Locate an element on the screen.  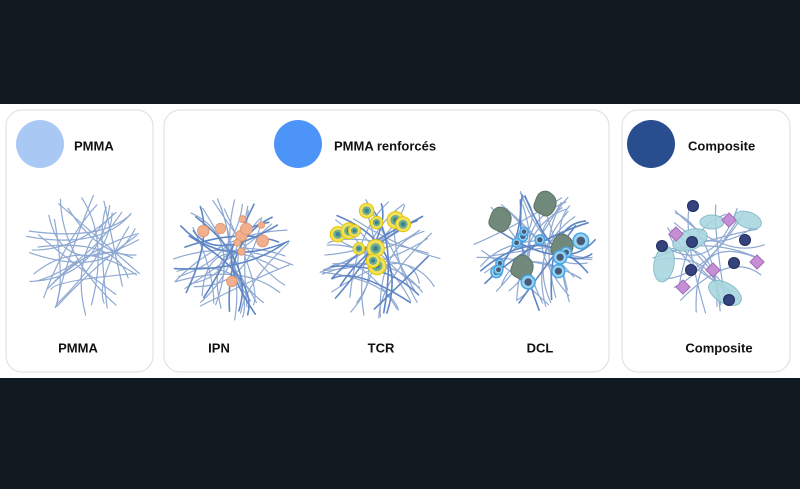
item-label: IPN is located at coordinates (219, 347).